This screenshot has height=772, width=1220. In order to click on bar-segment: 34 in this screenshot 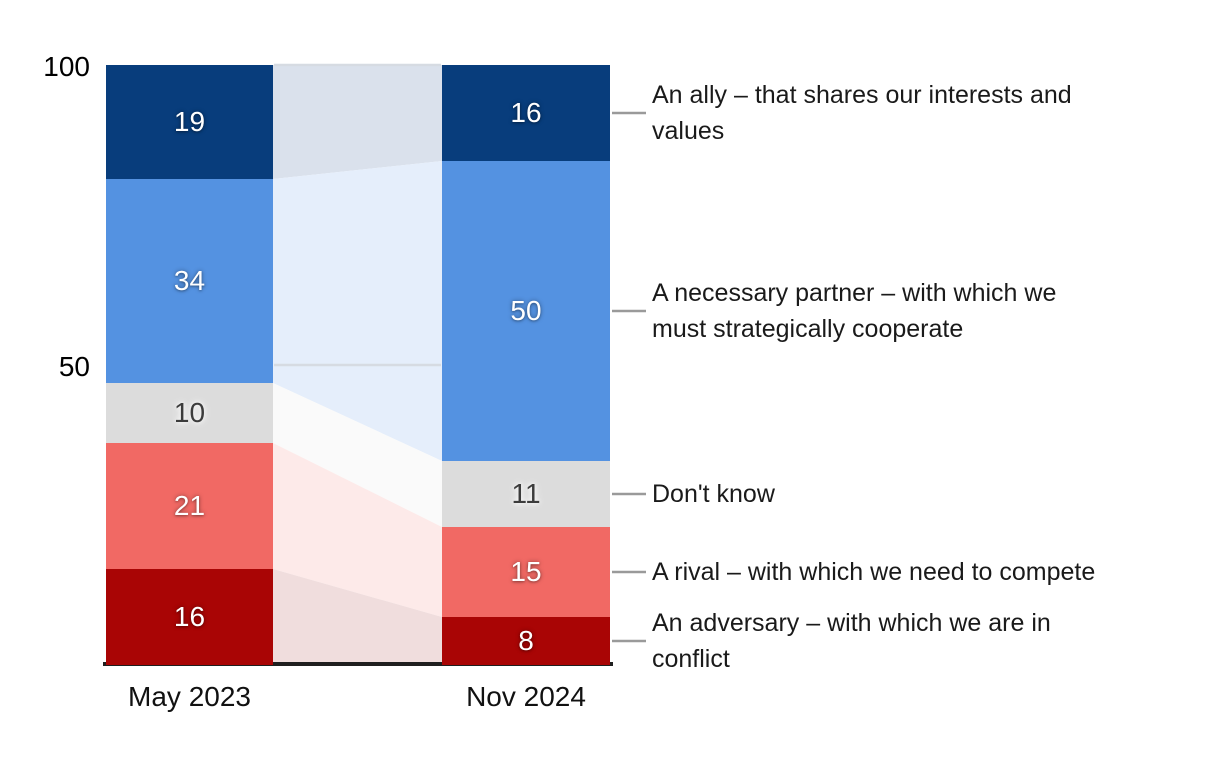, I will do `click(189, 281)`.